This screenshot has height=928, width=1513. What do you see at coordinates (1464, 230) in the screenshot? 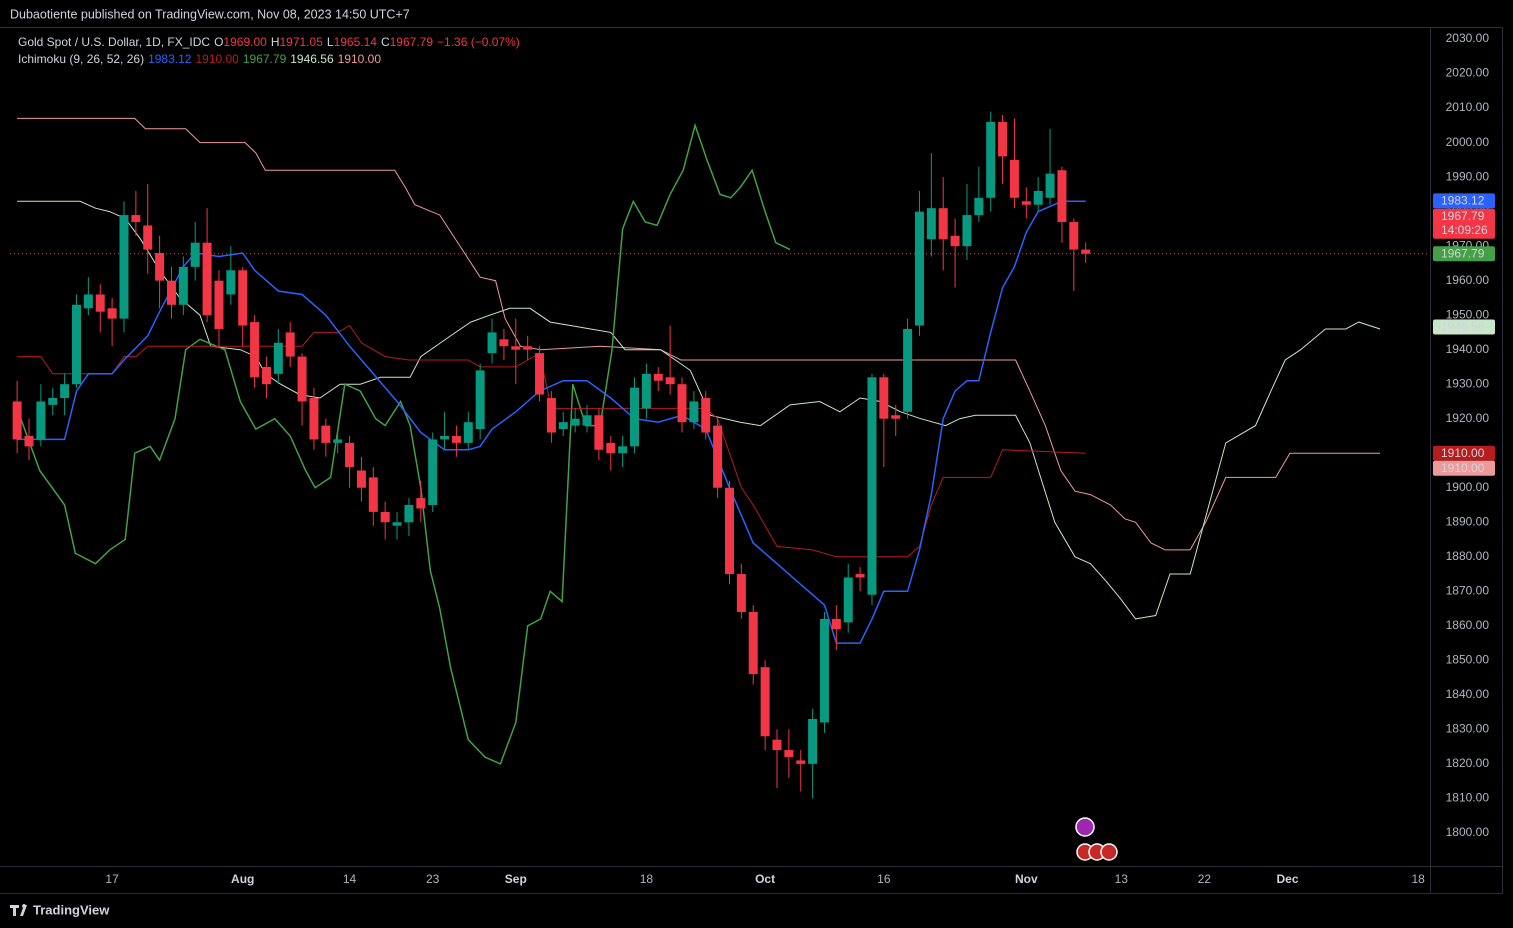
I see `price-tag-countdown: 14:09:26` at bounding box center [1464, 230].